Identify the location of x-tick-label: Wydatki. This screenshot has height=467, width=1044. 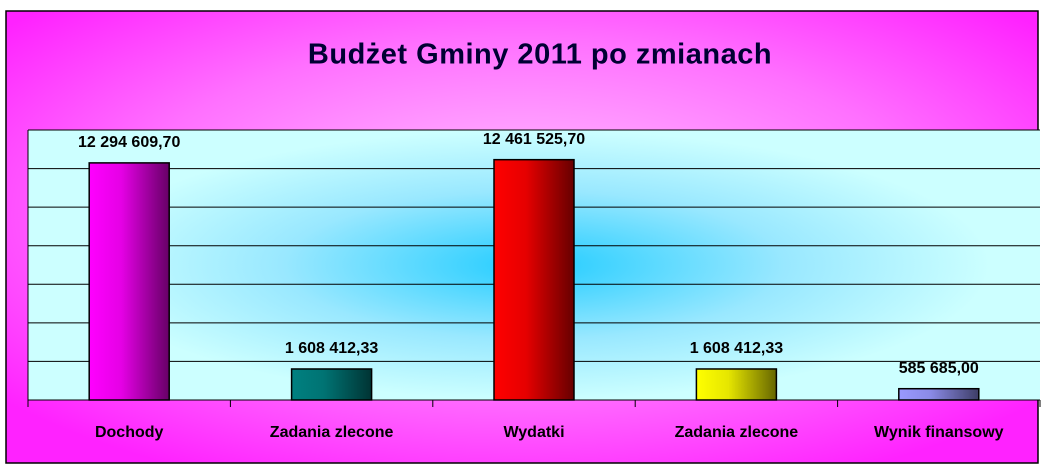
(533, 432).